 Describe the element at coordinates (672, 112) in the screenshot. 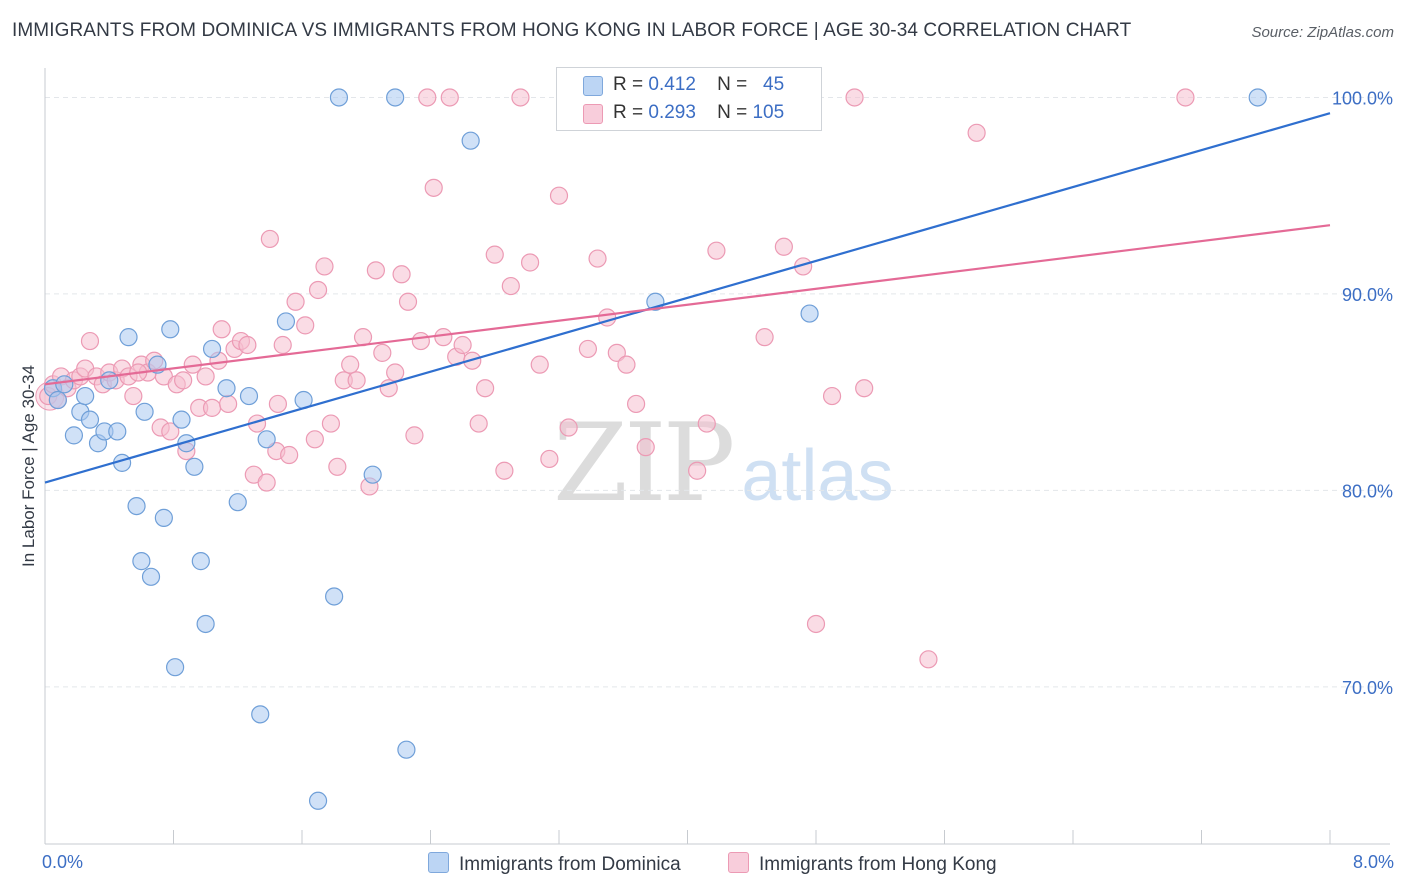

I see `legend-r-value: 0.293` at that location.